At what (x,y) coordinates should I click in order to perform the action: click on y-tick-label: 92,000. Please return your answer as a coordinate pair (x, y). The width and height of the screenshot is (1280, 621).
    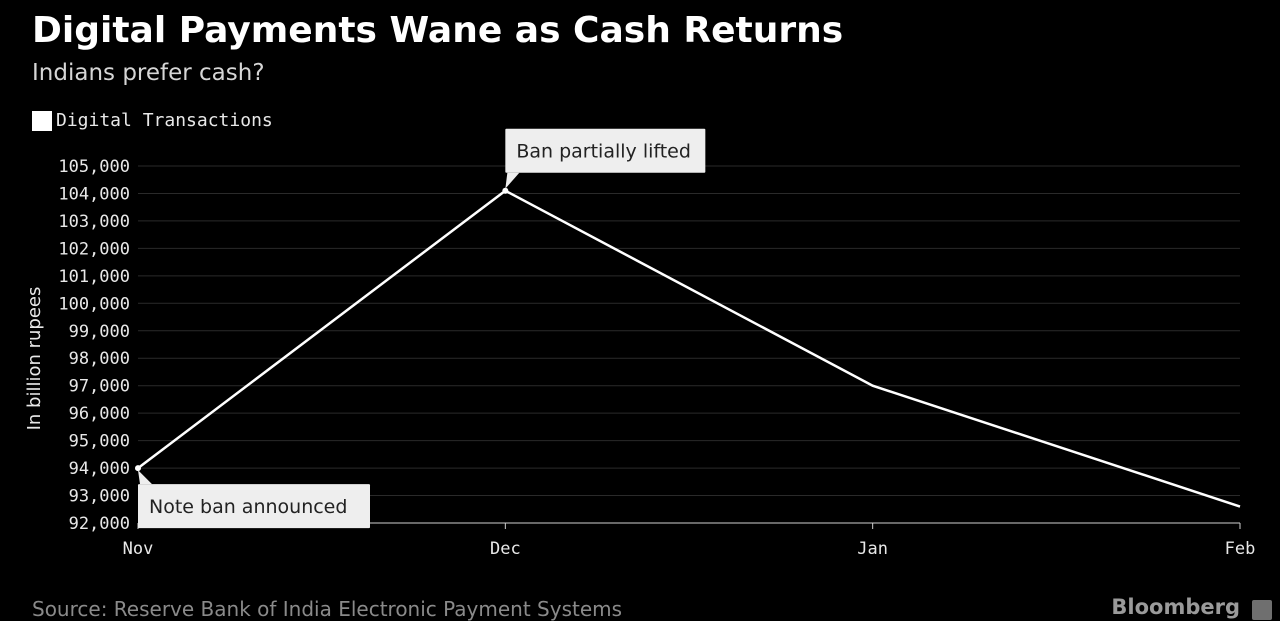
    Looking at the image, I should click on (99, 524).